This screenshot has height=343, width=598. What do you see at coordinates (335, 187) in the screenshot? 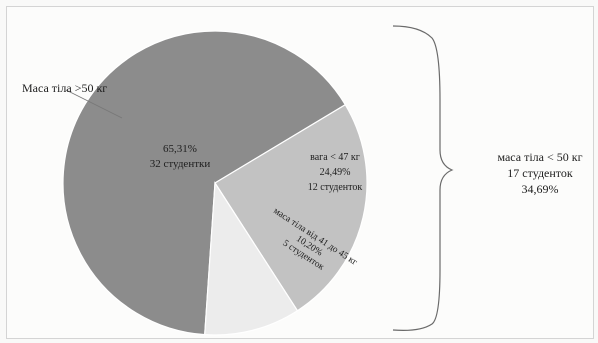
I see `slice-2-count-label: 12 студенток` at bounding box center [335, 187].